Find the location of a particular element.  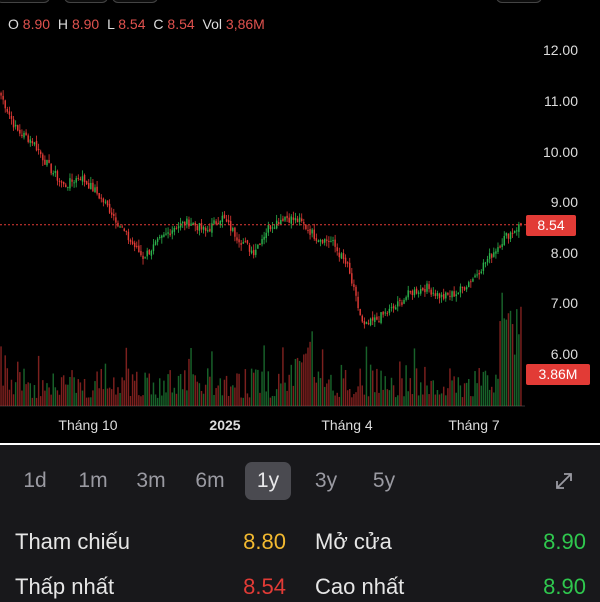

range-button-3y: 3y is located at coordinates (326, 480).